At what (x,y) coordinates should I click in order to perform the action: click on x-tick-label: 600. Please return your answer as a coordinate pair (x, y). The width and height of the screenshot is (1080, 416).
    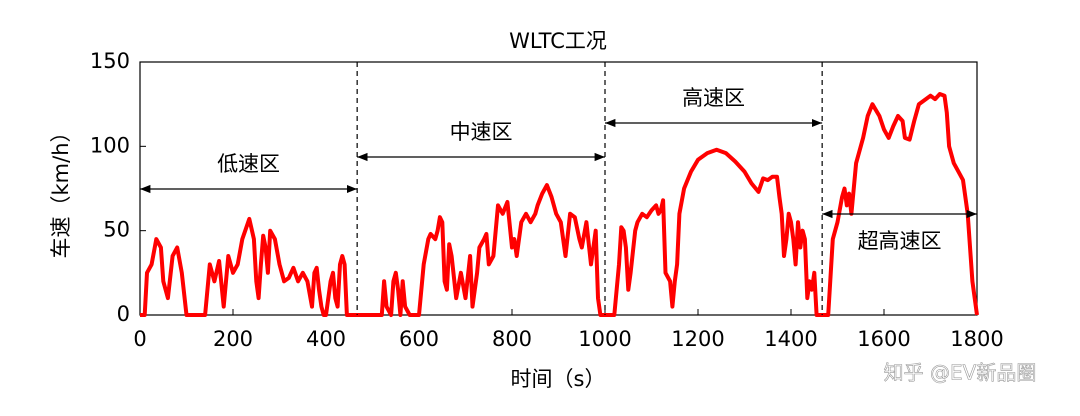
    Looking at the image, I should click on (419, 339).